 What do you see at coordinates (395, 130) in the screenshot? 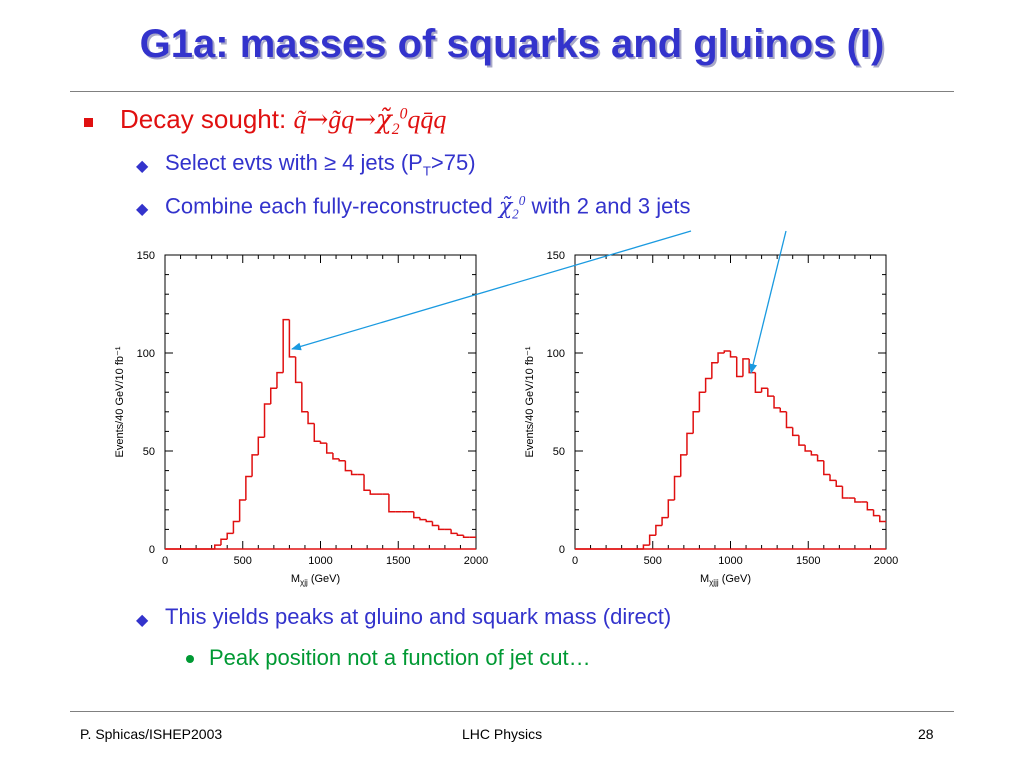
I see `decay-neutralino-sub: 2` at bounding box center [395, 130].